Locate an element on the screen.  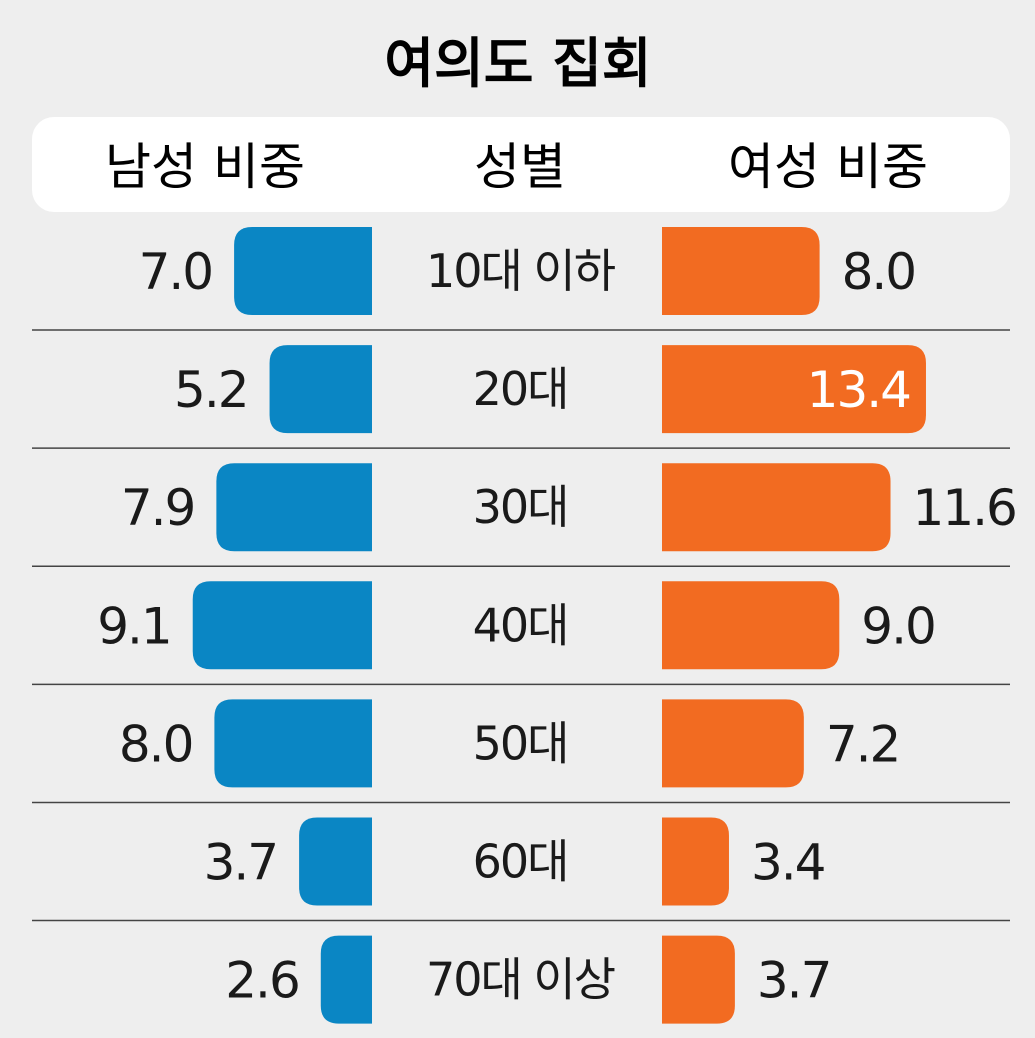
male-value-label: 9.1 is located at coordinates (134, 626).